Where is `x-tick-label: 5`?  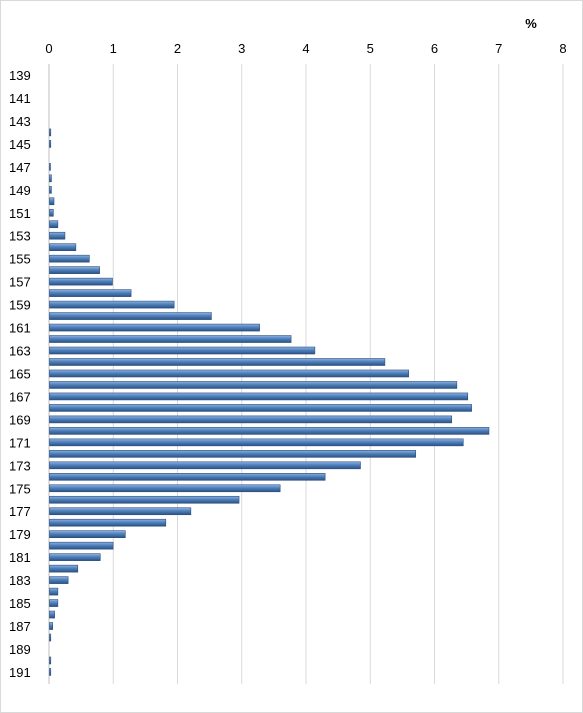
x-tick-label: 5 is located at coordinates (370, 48).